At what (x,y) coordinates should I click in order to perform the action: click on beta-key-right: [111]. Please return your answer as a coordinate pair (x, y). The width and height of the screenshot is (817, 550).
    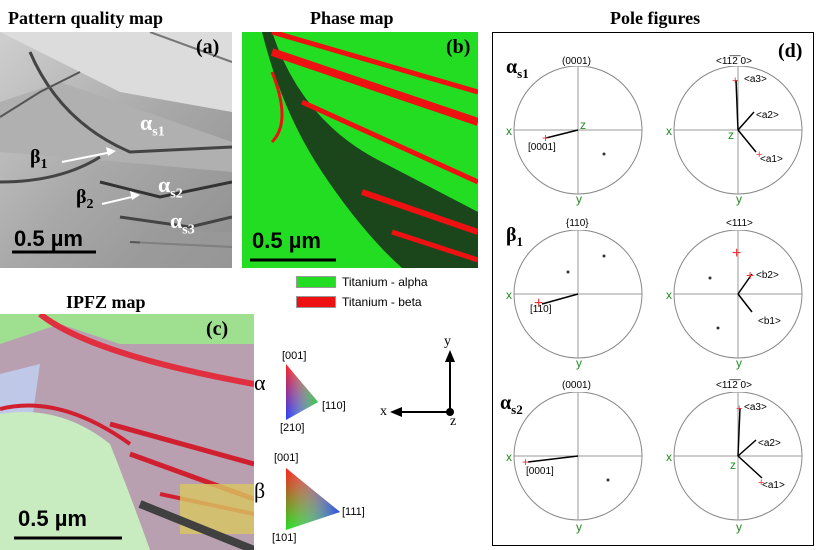
    Looking at the image, I should click on (353, 512).